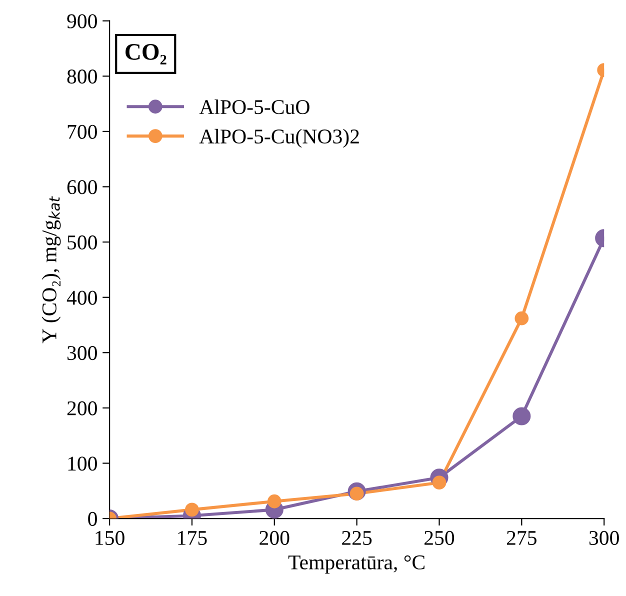  What do you see at coordinates (356, 564) in the screenshot?
I see `x-axis-title: Temperatūra, °C` at bounding box center [356, 564].